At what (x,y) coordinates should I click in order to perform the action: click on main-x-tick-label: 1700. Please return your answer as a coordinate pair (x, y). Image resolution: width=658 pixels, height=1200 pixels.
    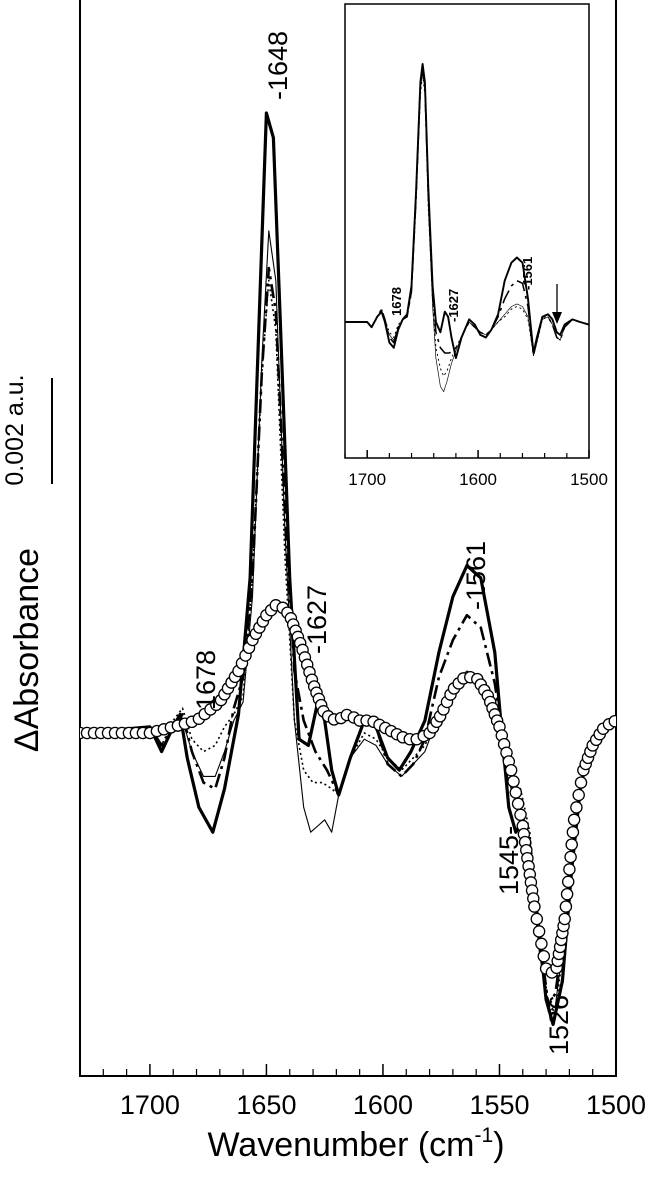
    Looking at the image, I should click on (150, 1105).